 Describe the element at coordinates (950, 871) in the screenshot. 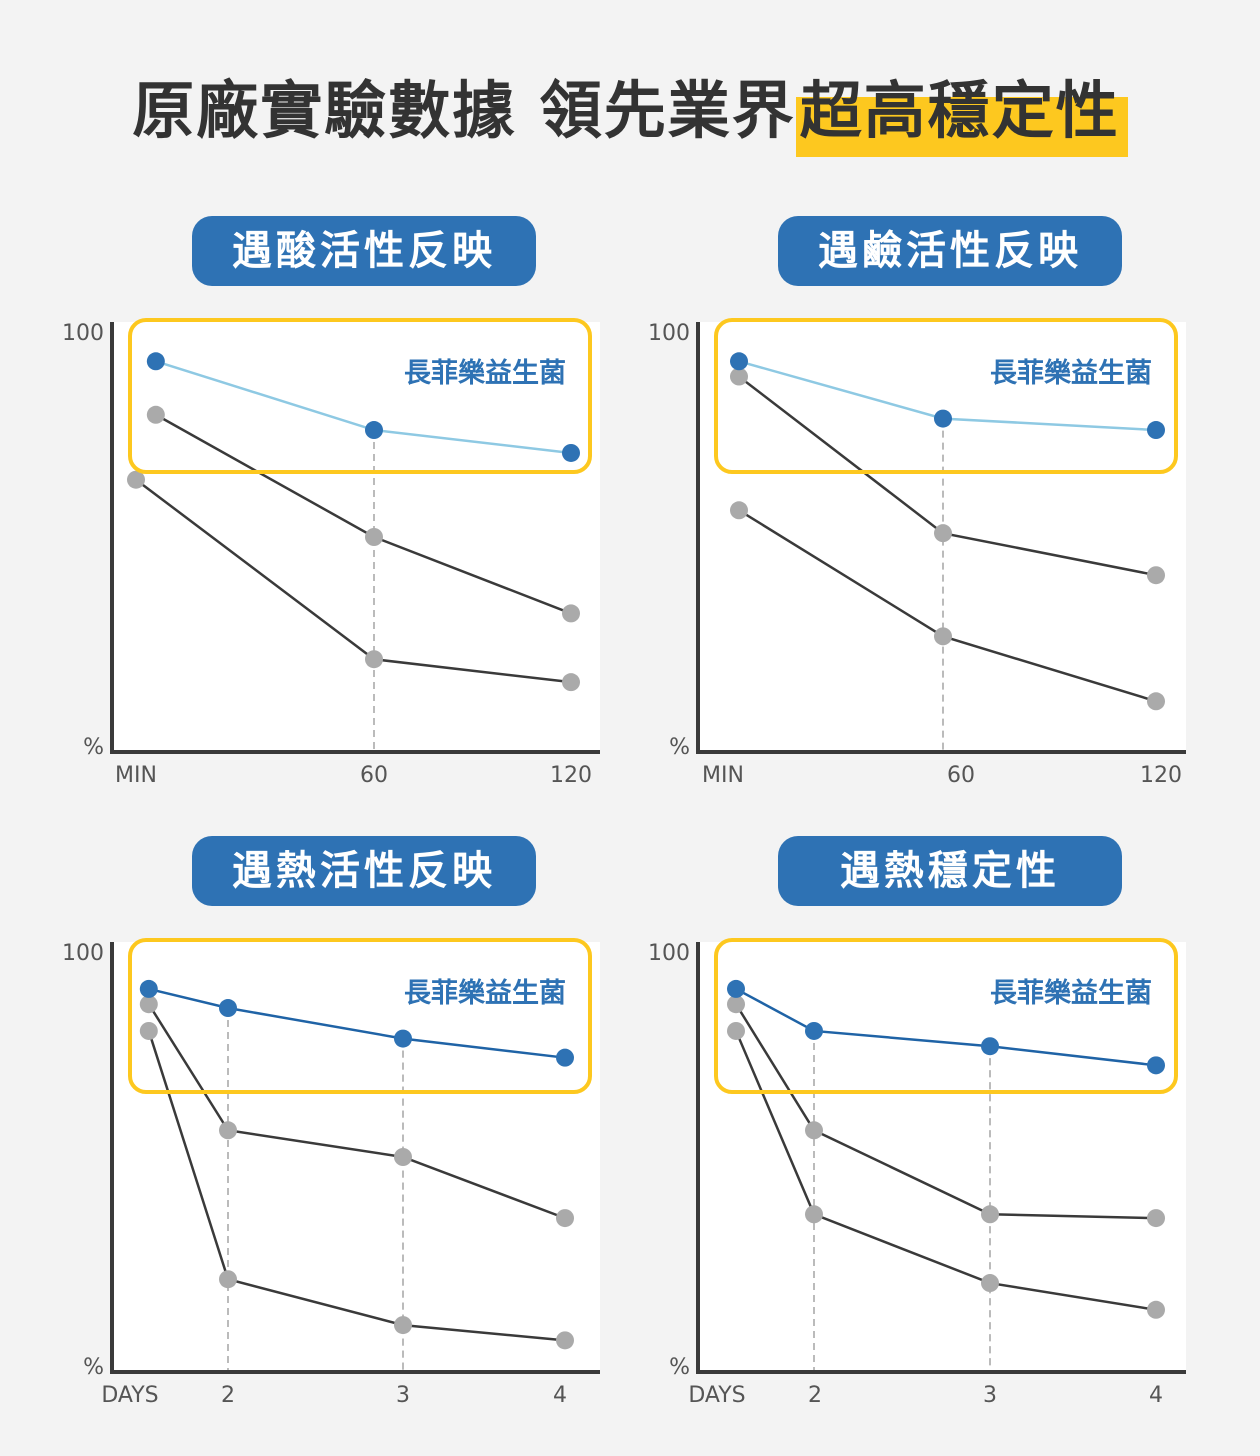

I see `chart-title-heat-stability: 遇熱穩定性` at that location.